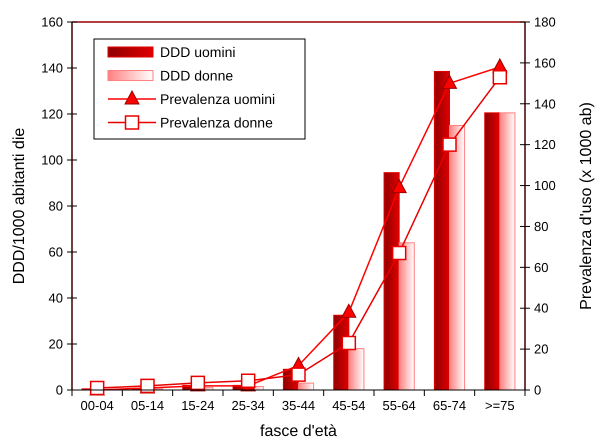 The image size is (601, 439). I want to click on y2-tick-label: 60, so click(541, 267).